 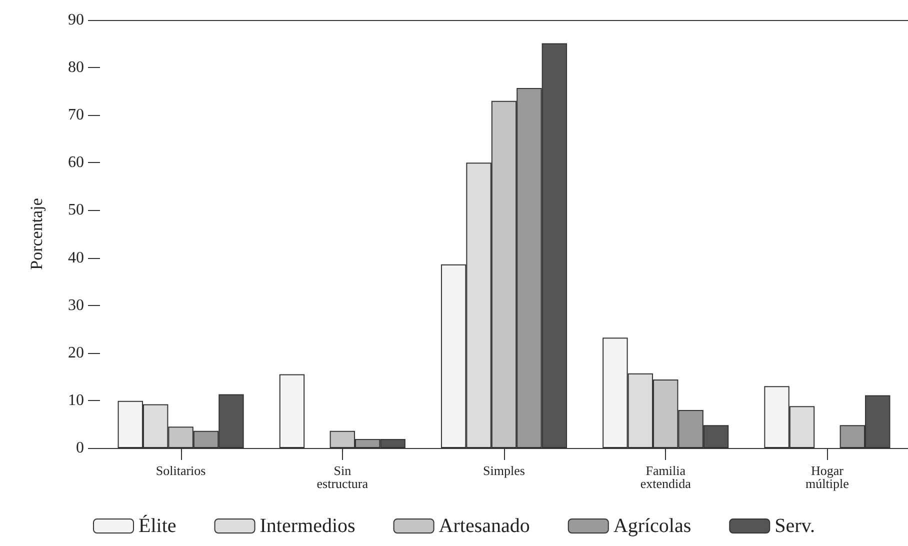 What do you see at coordinates (76, 257) in the screenshot?
I see `y-tick-label: 40` at bounding box center [76, 257].